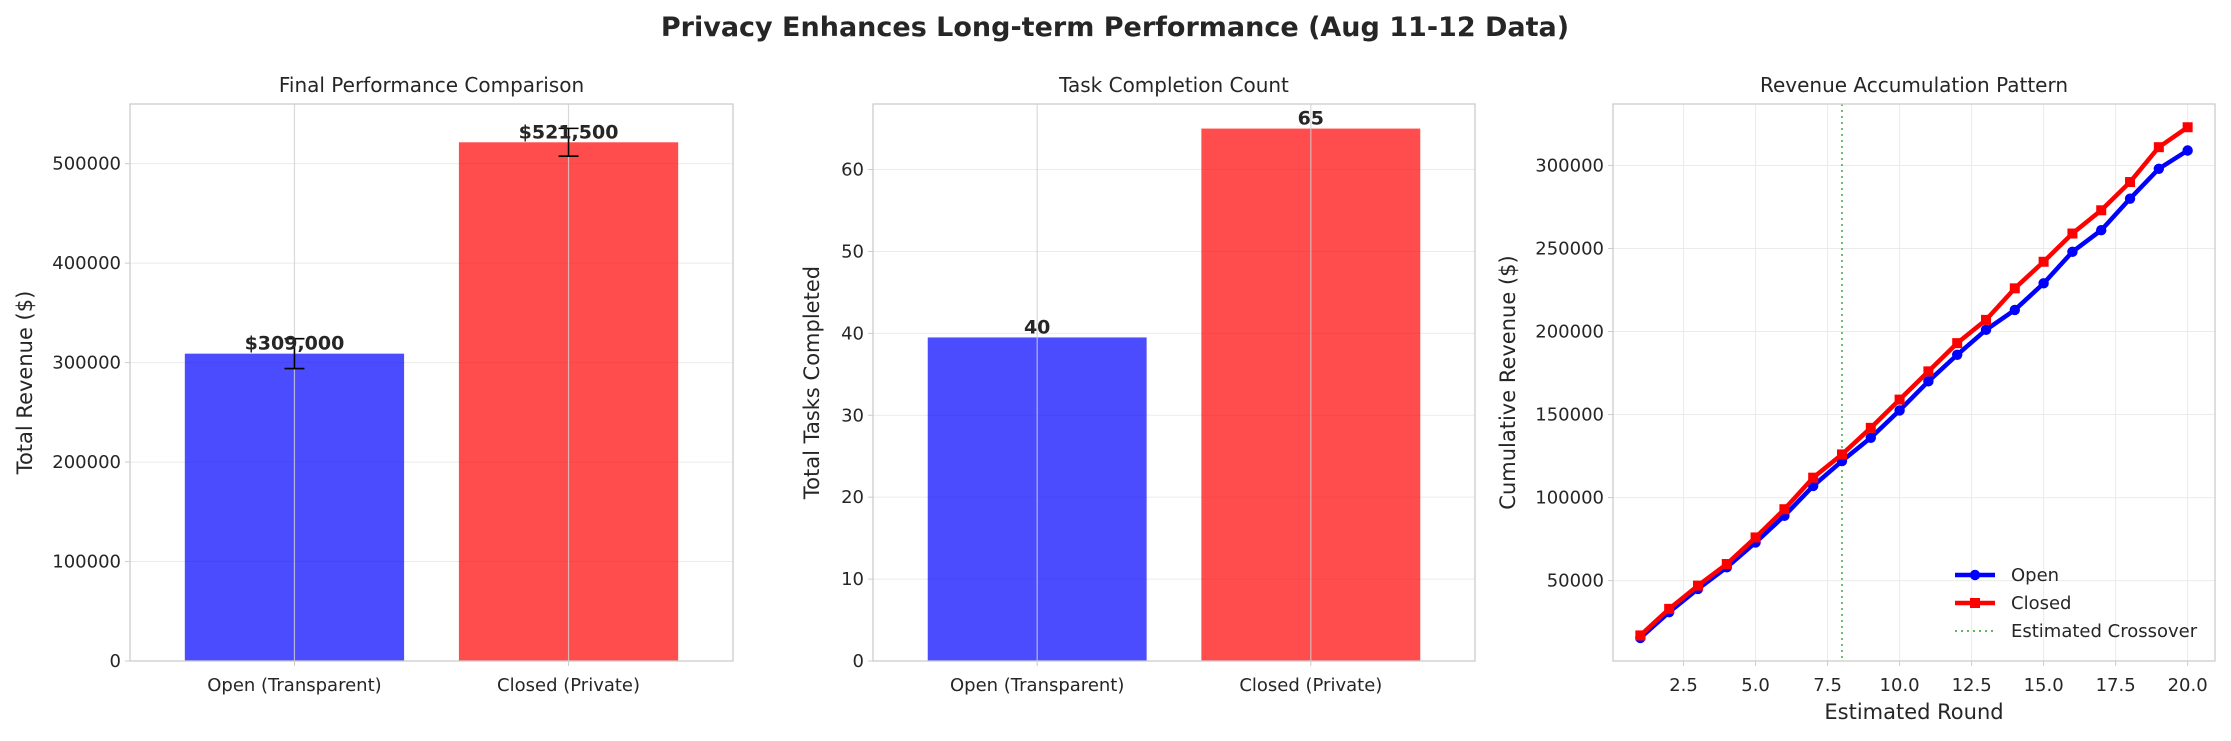 The height and width of the screenshot is (741, 2231). Describe the element at coordinates (2076, 603) in the screenshot. I see `legend: Open Closed Estimated Crossover` at that location.